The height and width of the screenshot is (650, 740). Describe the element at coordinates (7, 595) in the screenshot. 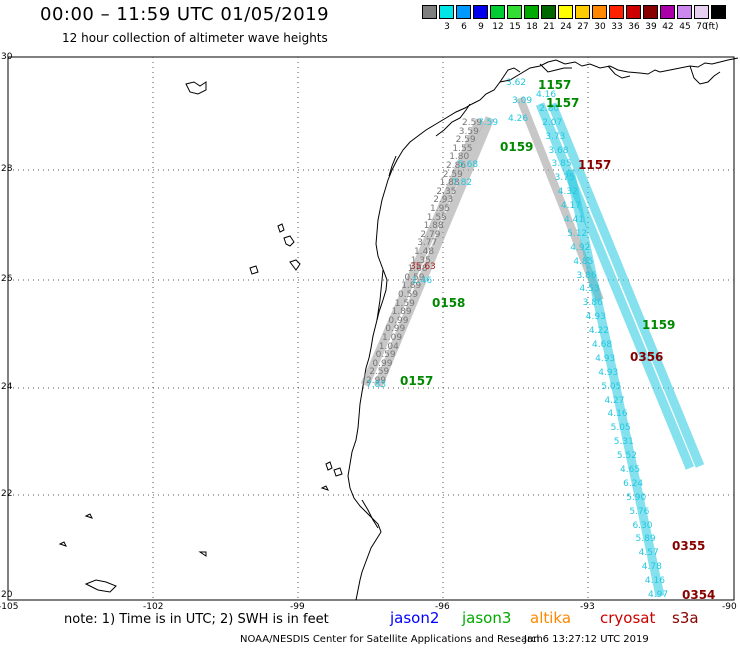

I see `lat-label-20: 20` at that location.